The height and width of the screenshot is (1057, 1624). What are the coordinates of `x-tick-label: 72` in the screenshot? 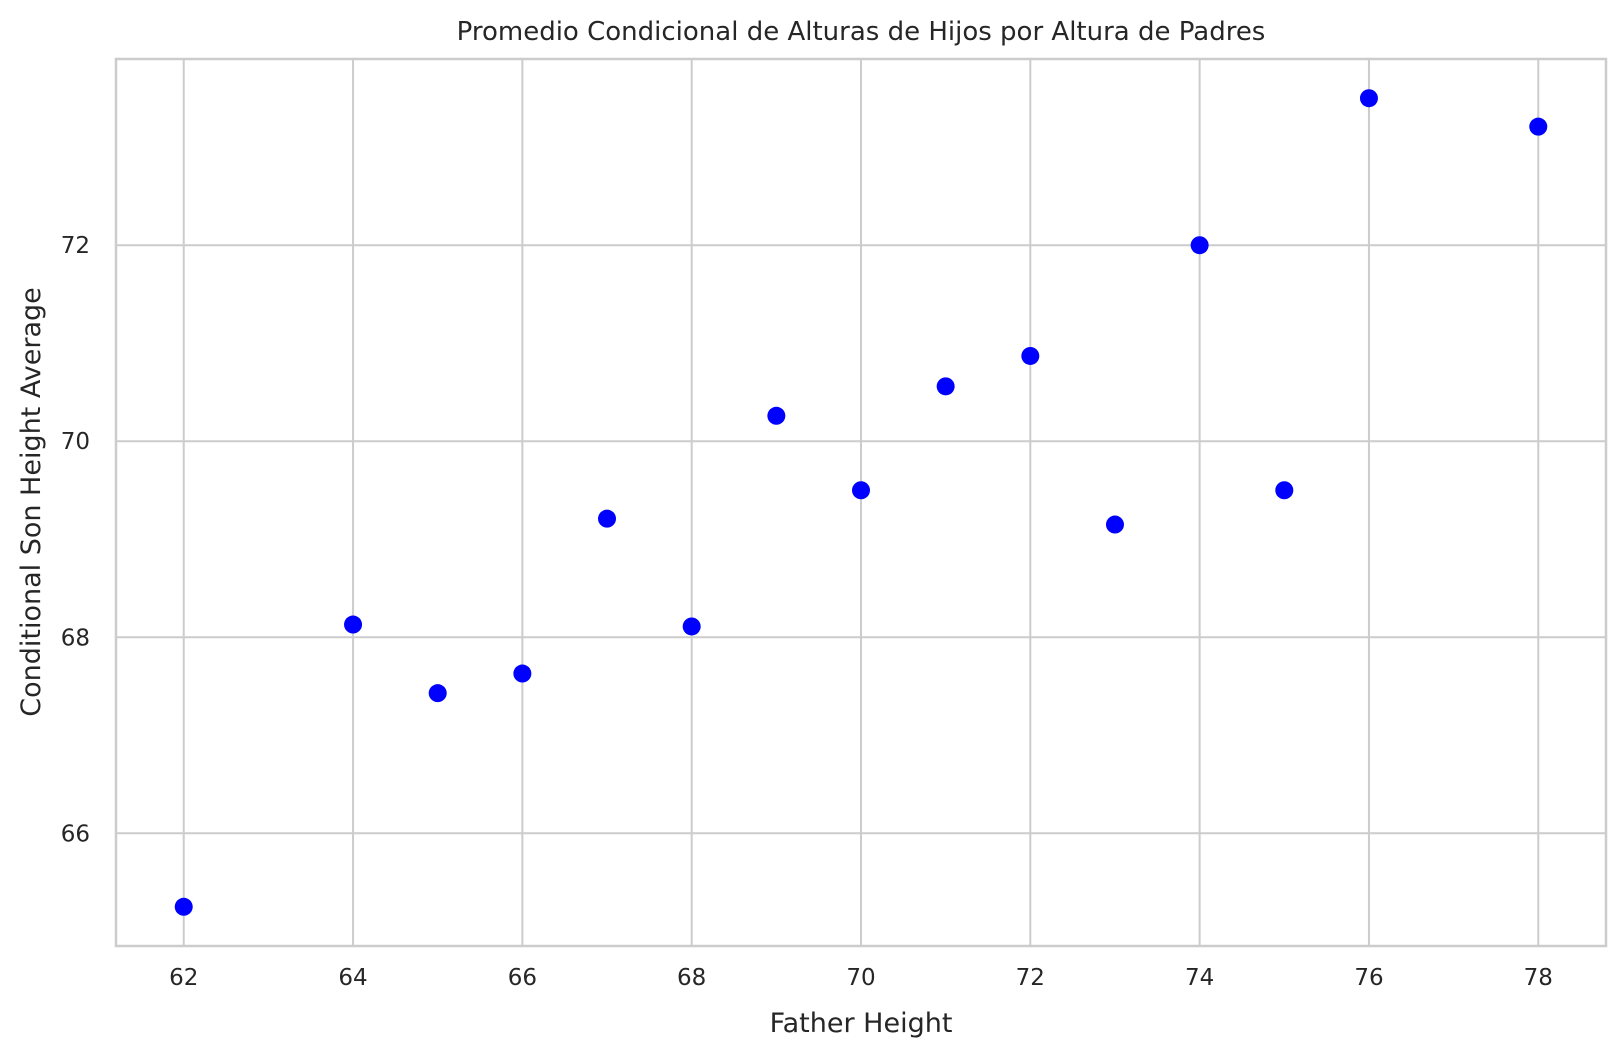 It's located at (1030, 978).